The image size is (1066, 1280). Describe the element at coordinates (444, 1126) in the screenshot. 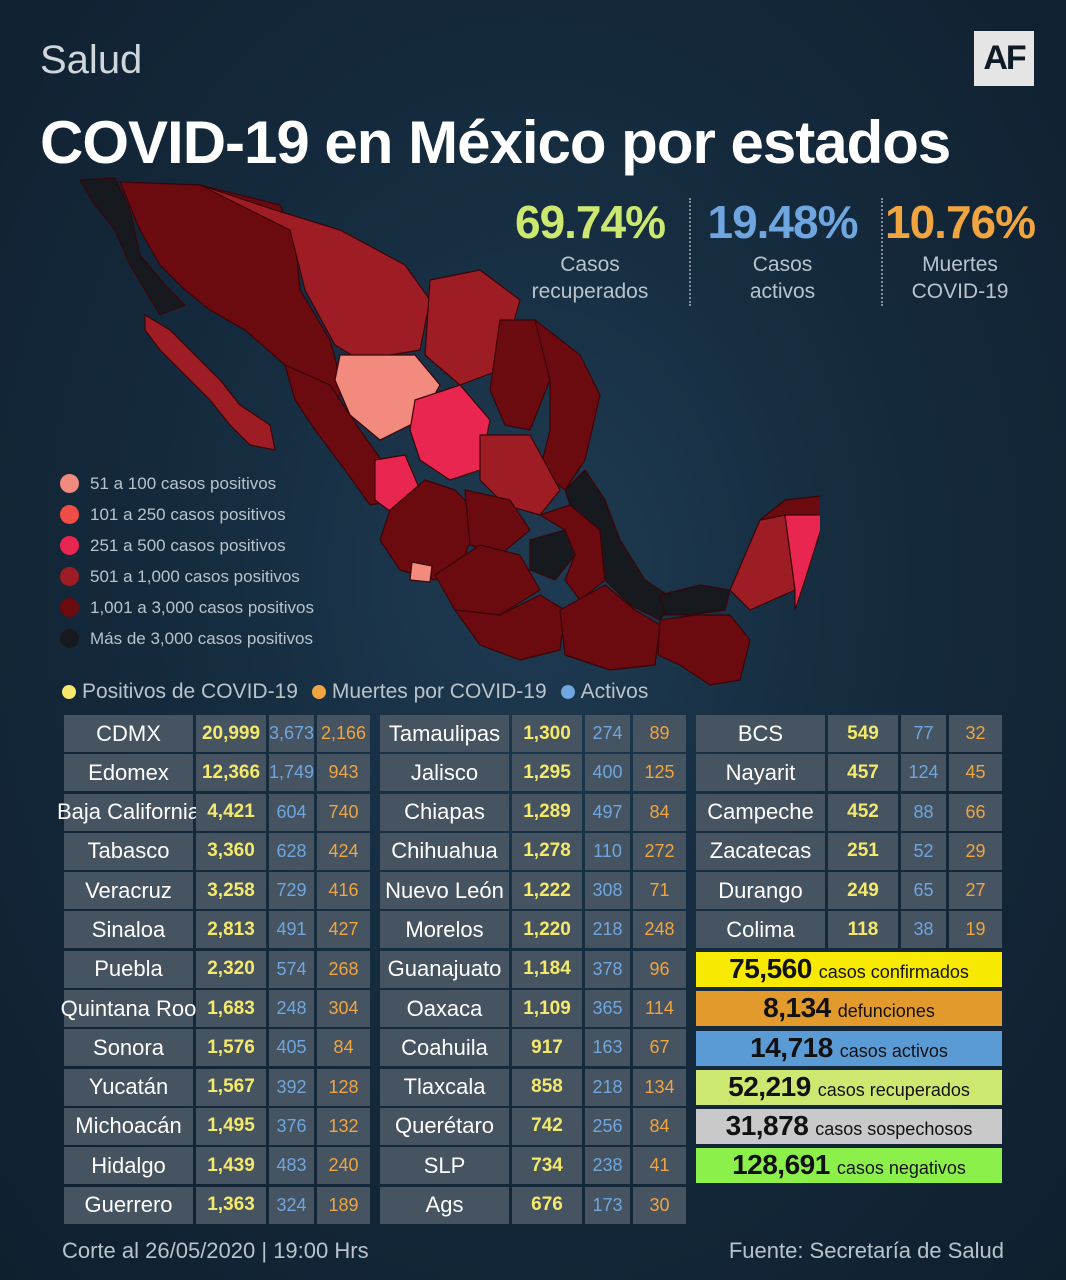

I see `state-name: Querétaro` at that location.